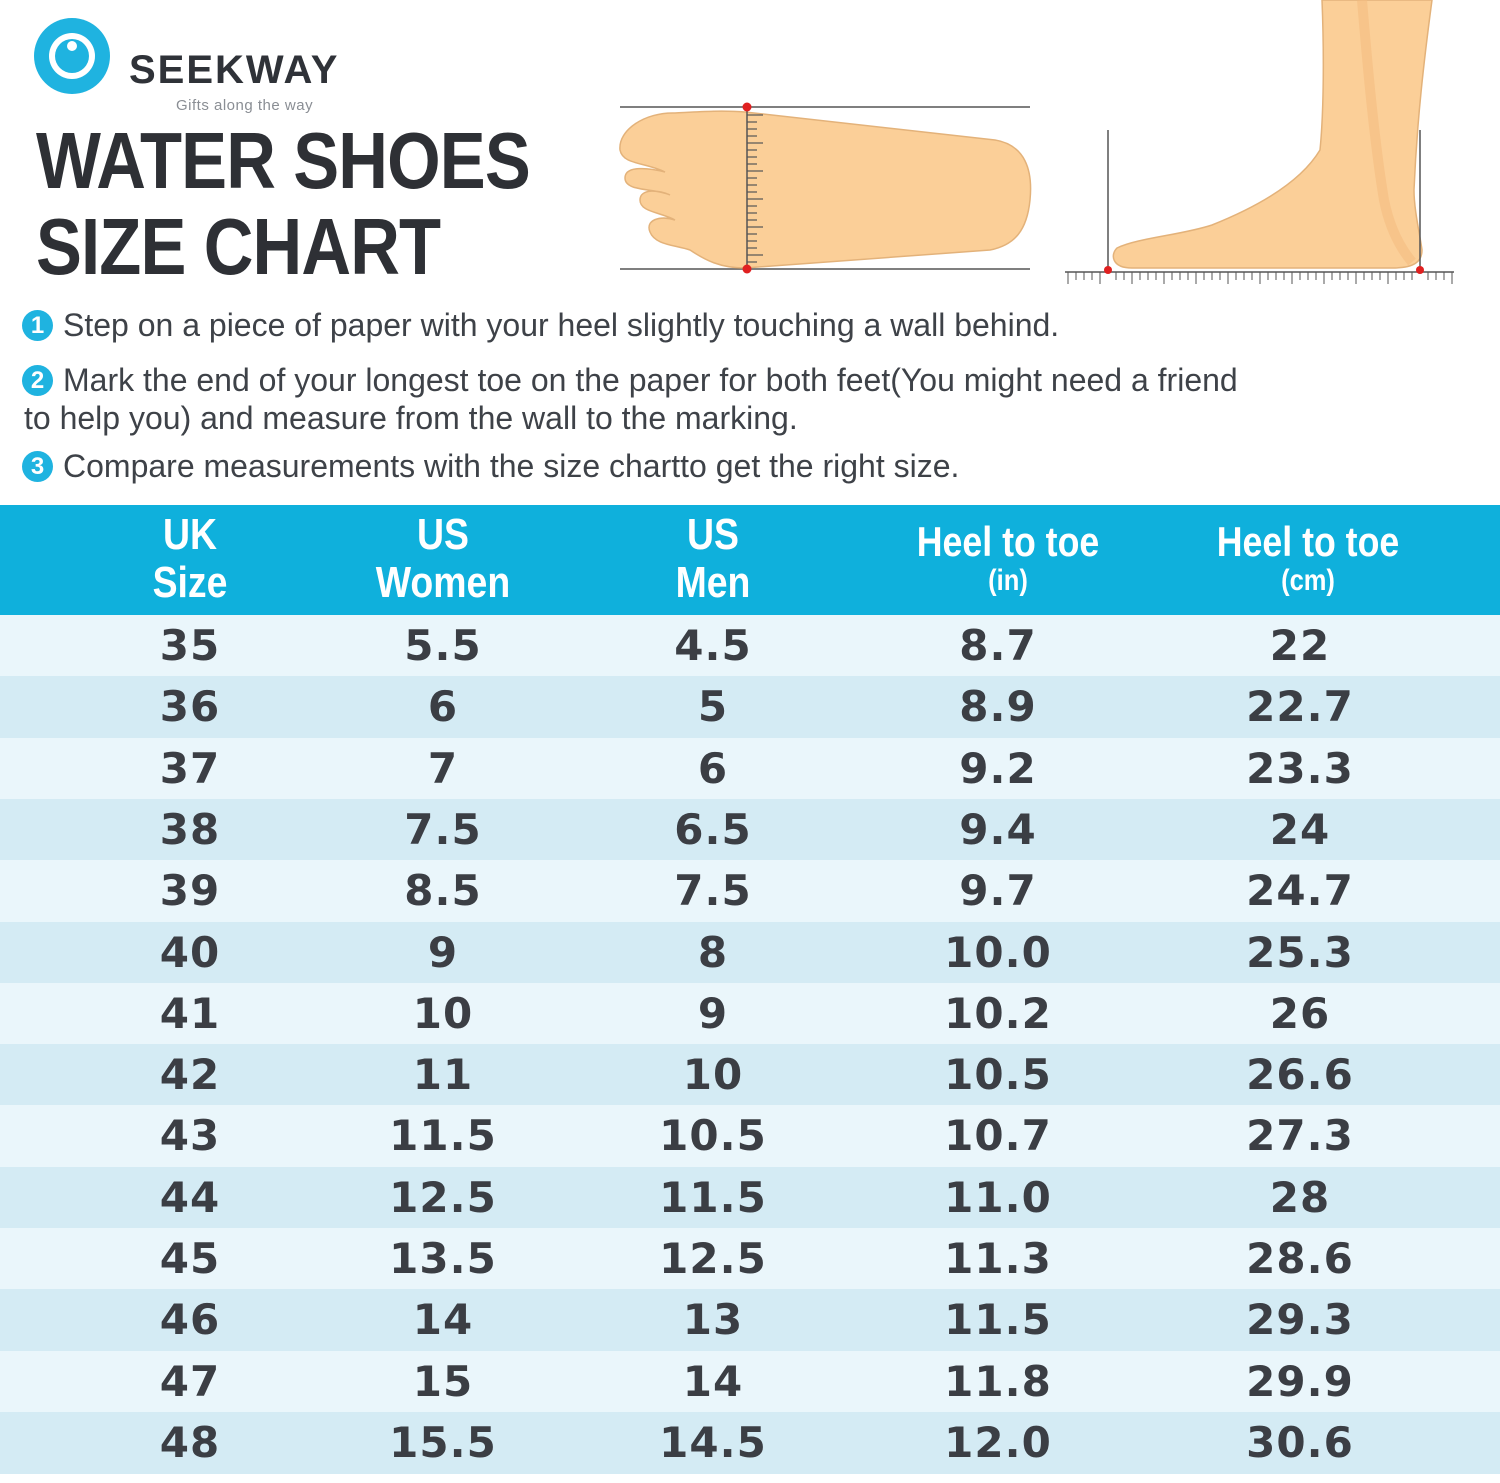 Image resolution: width=1500 pixels, height=1483 pixels. Describe the element at coordinates (998, 1319) in the screenshot. I see `cell-heel-to-toe-in: 11.5` at that location.